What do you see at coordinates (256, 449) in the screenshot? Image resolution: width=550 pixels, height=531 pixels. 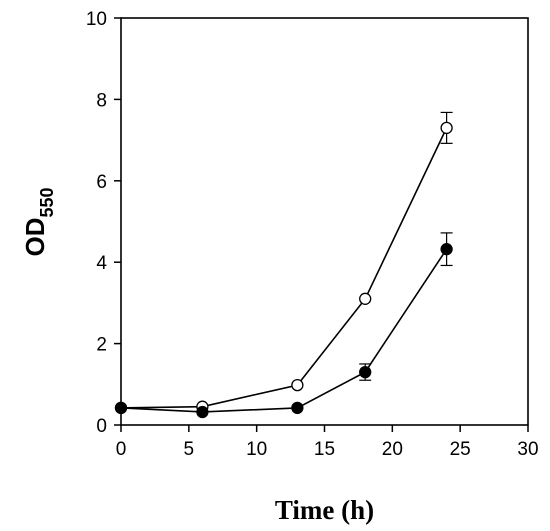 I see `x-tick-label: 10` at bounding box center [256, 449].